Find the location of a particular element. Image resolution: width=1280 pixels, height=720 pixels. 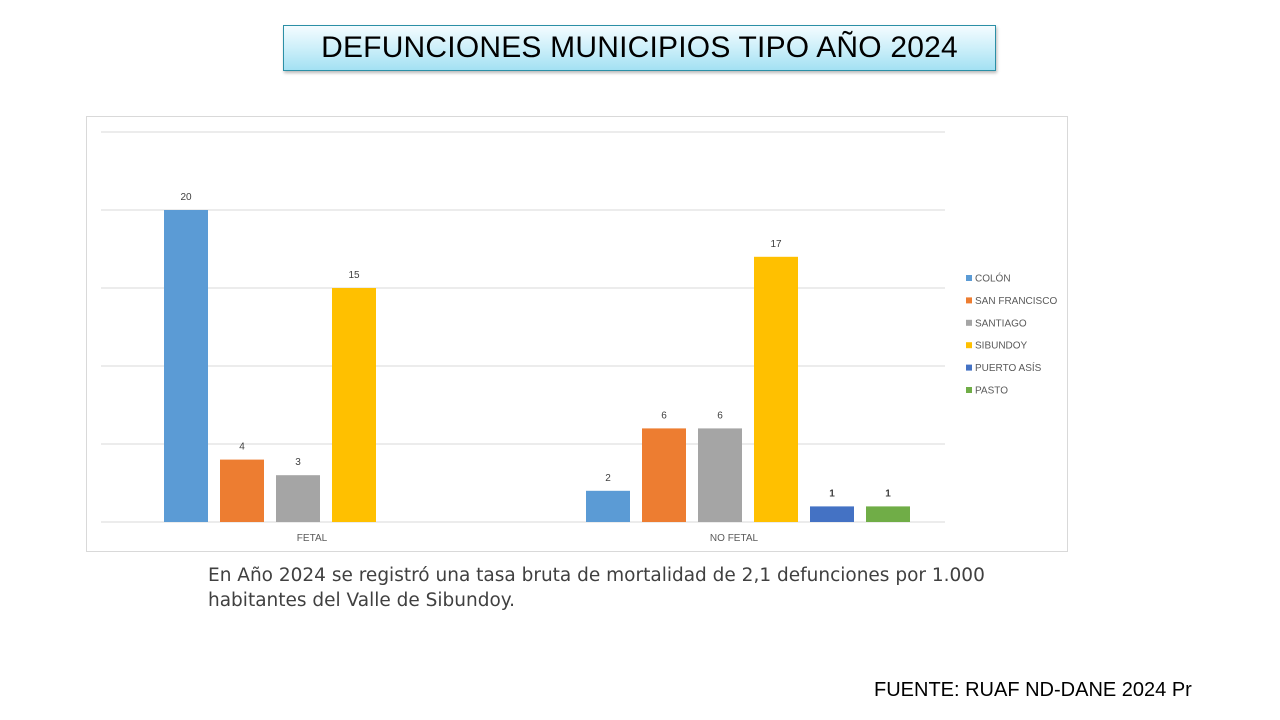

legend-label: SANTIAGO is located at coordinates (1001, 323).